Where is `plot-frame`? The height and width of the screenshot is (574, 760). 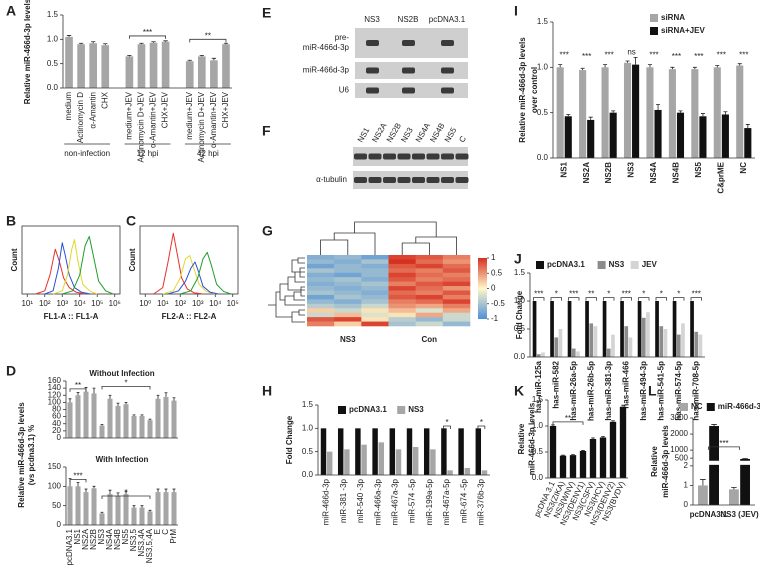 plot-frame is located at coordinates (71, 260).